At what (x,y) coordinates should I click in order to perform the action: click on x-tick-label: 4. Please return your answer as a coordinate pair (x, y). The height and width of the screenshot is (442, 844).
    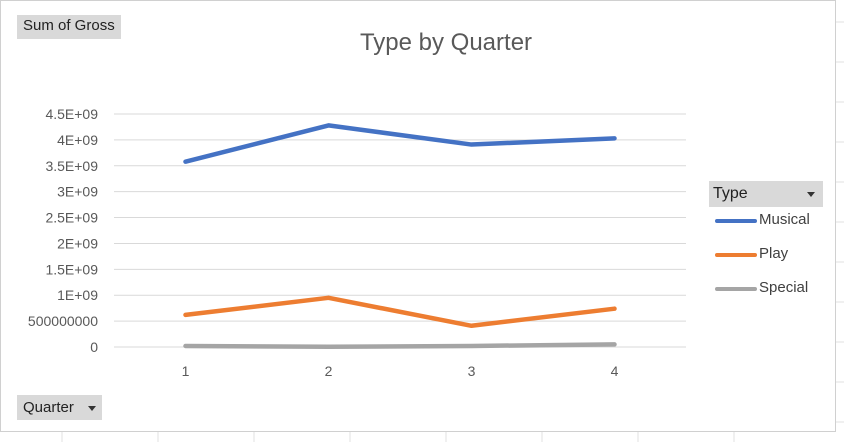
    Looking at the image, I should click on (615, 371).